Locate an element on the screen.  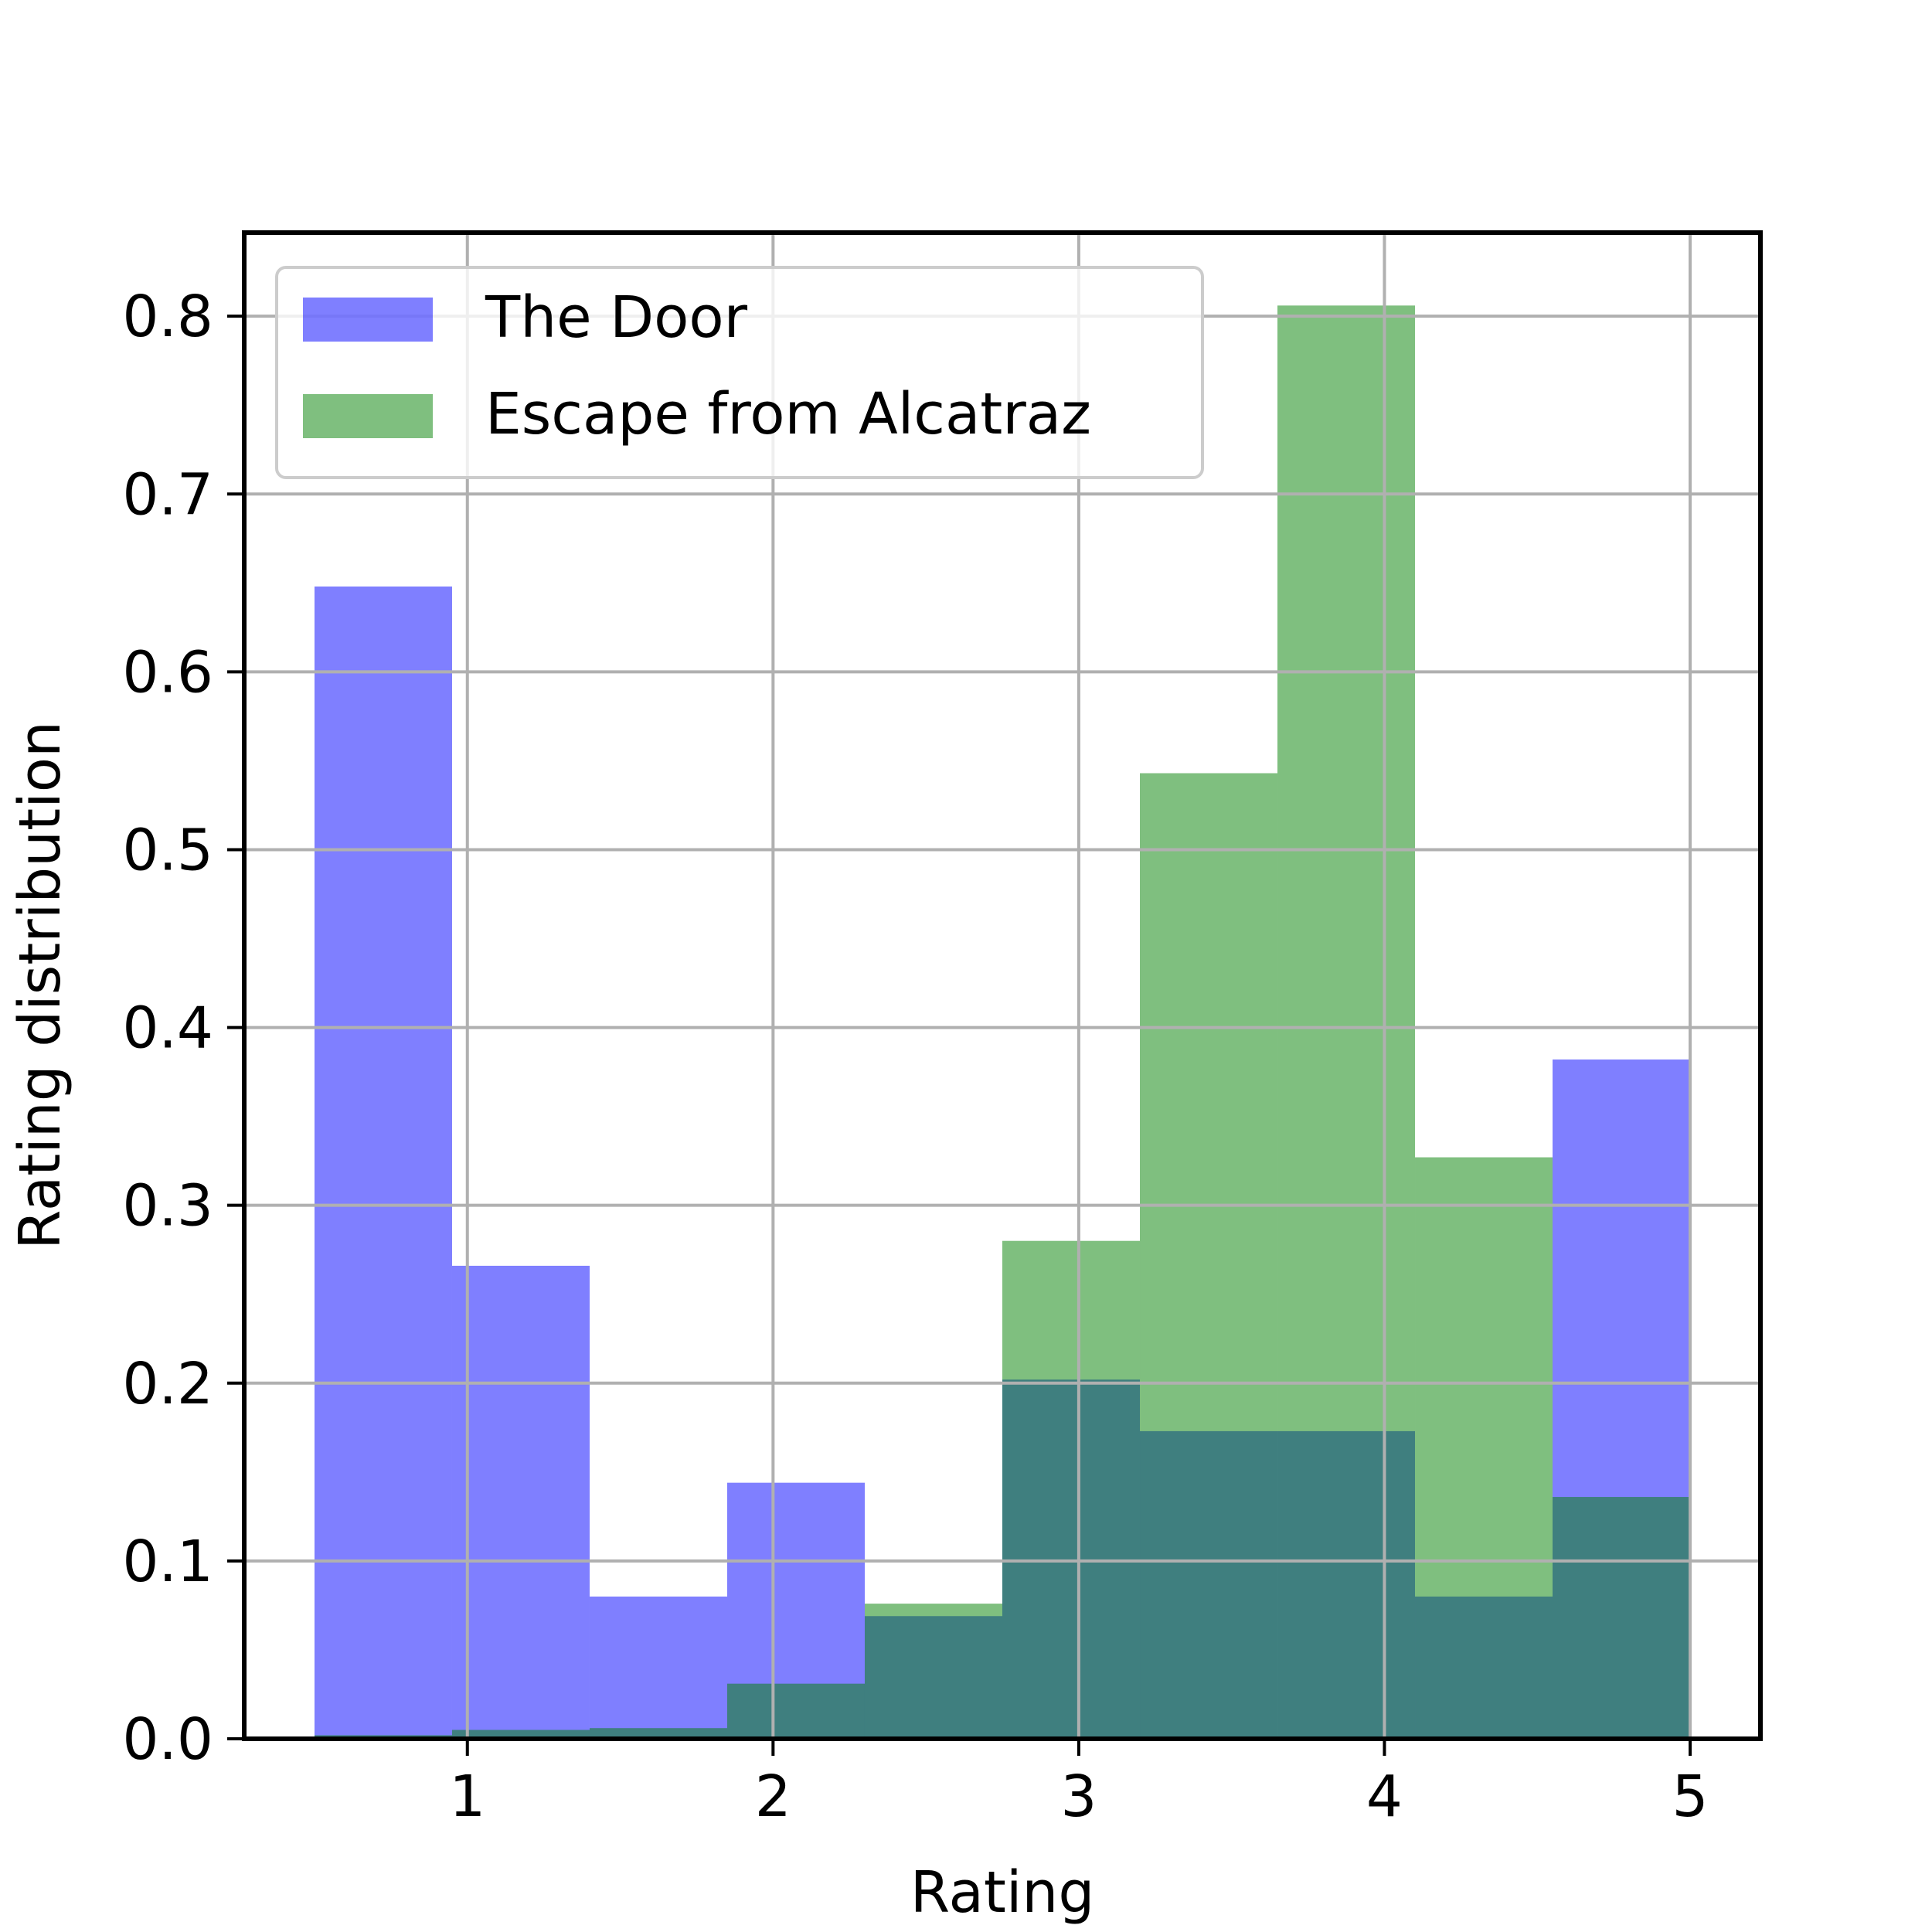
y-tick-label-0-4: 0.4 is located at coordinates (168, 1028).